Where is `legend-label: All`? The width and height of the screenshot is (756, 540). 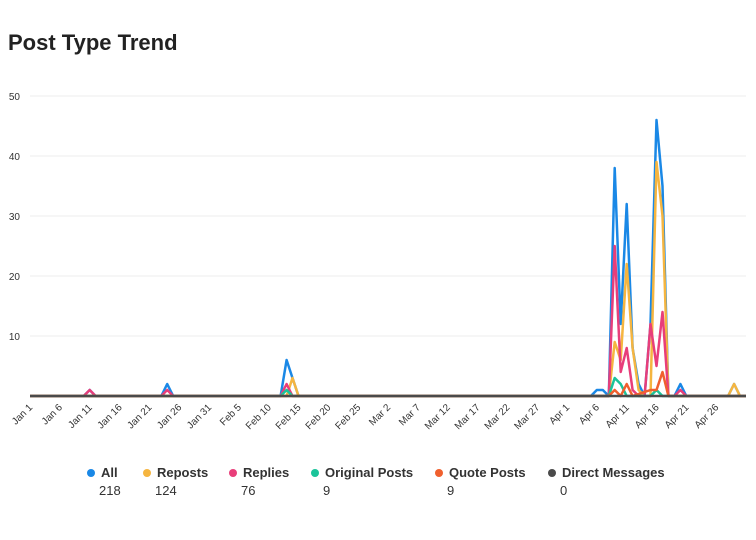 legend-label: All is located at coordinates (109, 472).